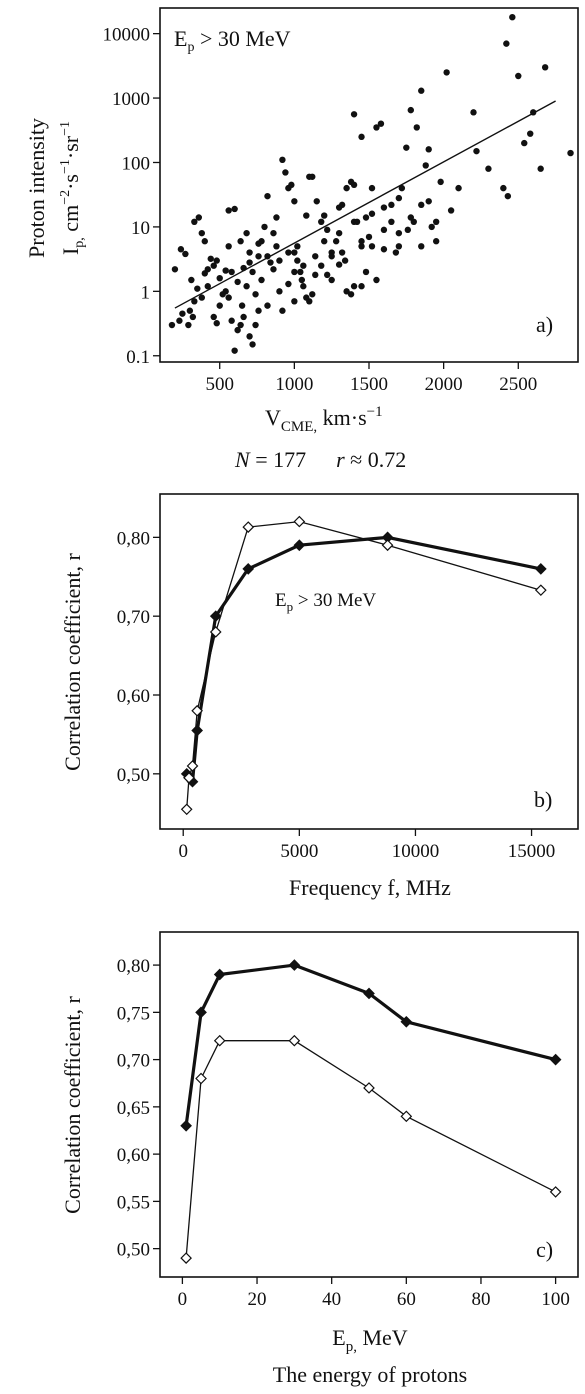 Image resolution: width=585 pixels, height=1394 pixels. I want to click on series-b, so click(363, 665).